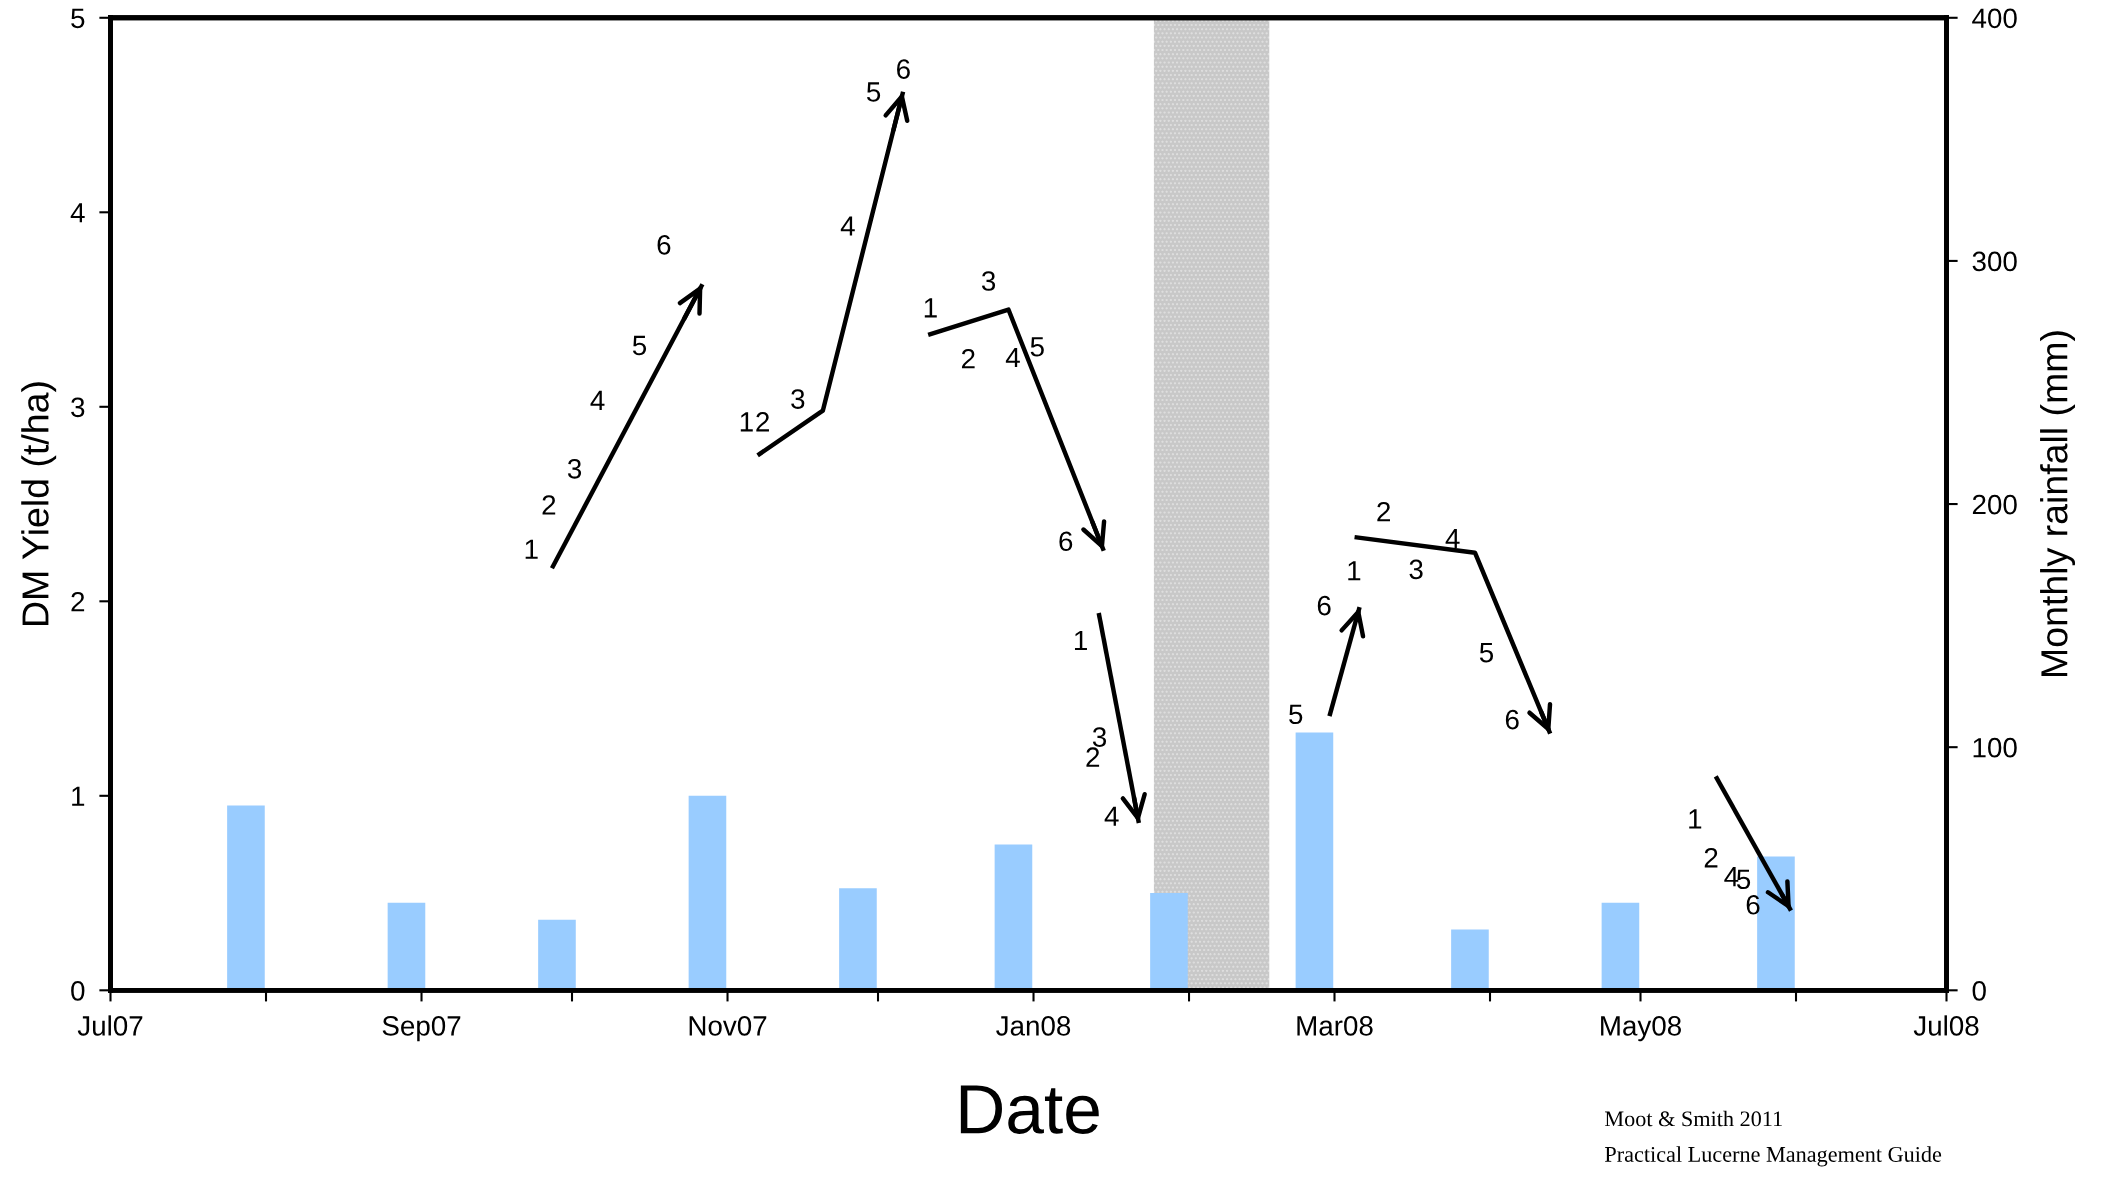 This screenshot has height=1186, width=2125. I want to click on y2-tick-label: 200, so click(1994, 504).